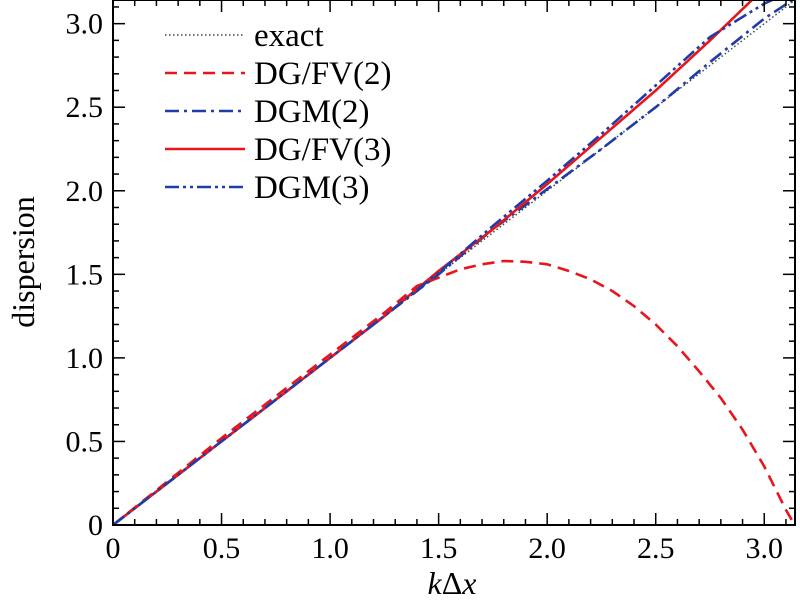 Image resolution: width=800 pixels, height=603 pixels. Describe the element at coordinates (85, 107) in the screenshot. I see `y-tick-label: 2.5` at that location.